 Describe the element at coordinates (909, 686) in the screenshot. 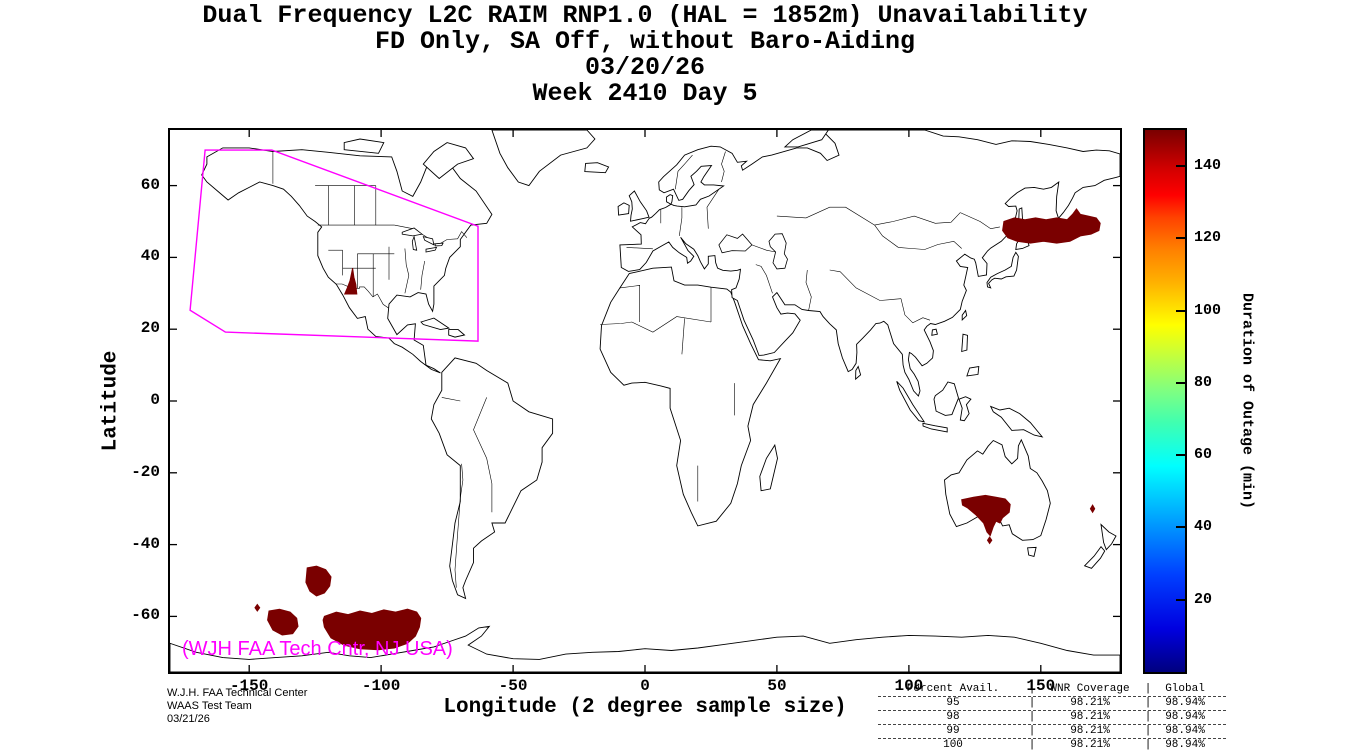

I see `x-tick-label: 100` at that location.